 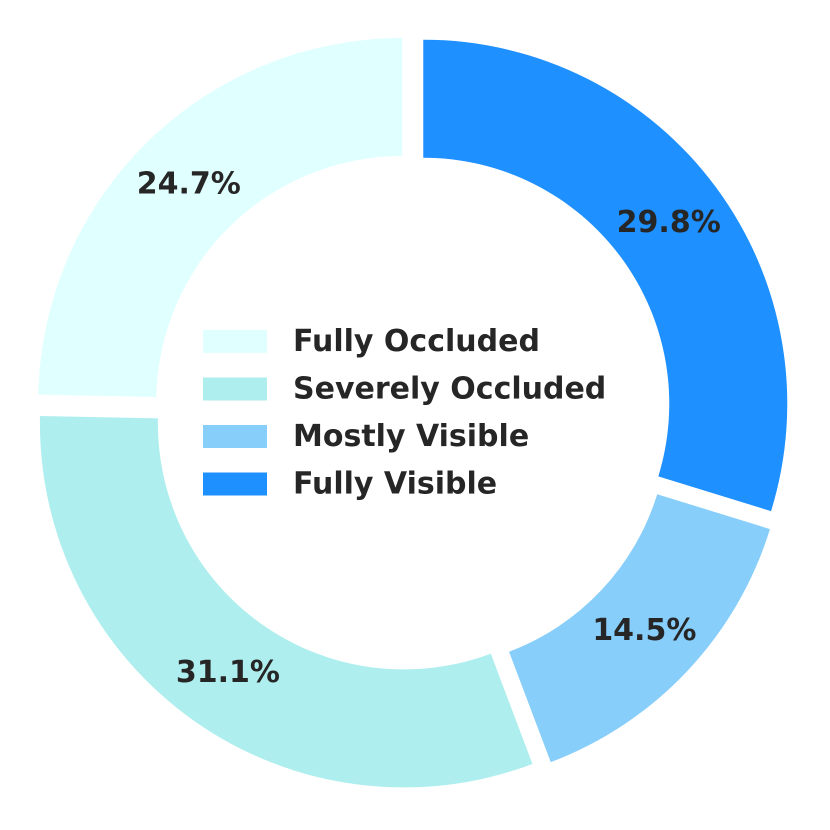 I want to click on legend-label: Fully Occluded, so click(x=416, y=341).